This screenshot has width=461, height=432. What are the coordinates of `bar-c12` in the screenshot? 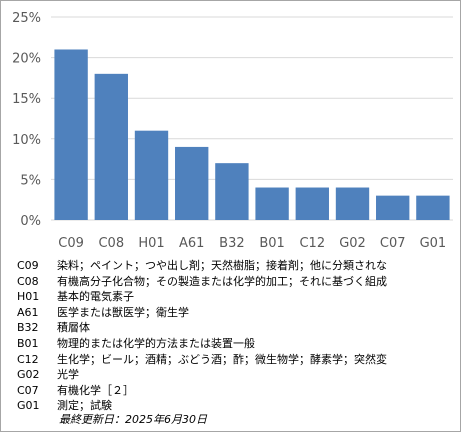 It's located at (312, 203).